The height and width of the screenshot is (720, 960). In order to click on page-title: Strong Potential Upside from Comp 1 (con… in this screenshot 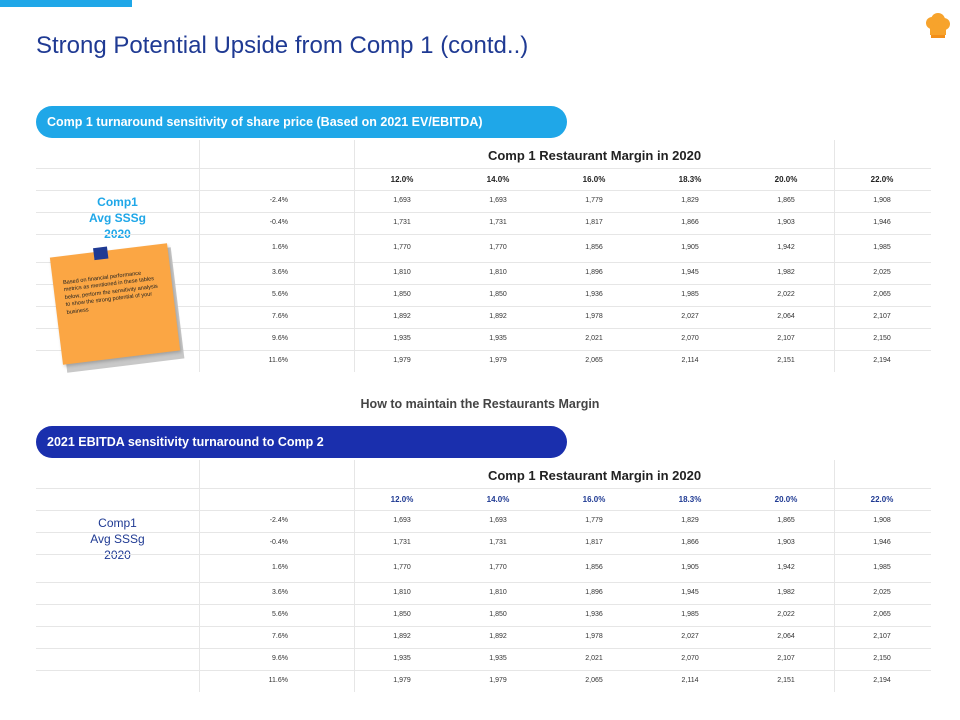, I will do `click(282, 45)`.